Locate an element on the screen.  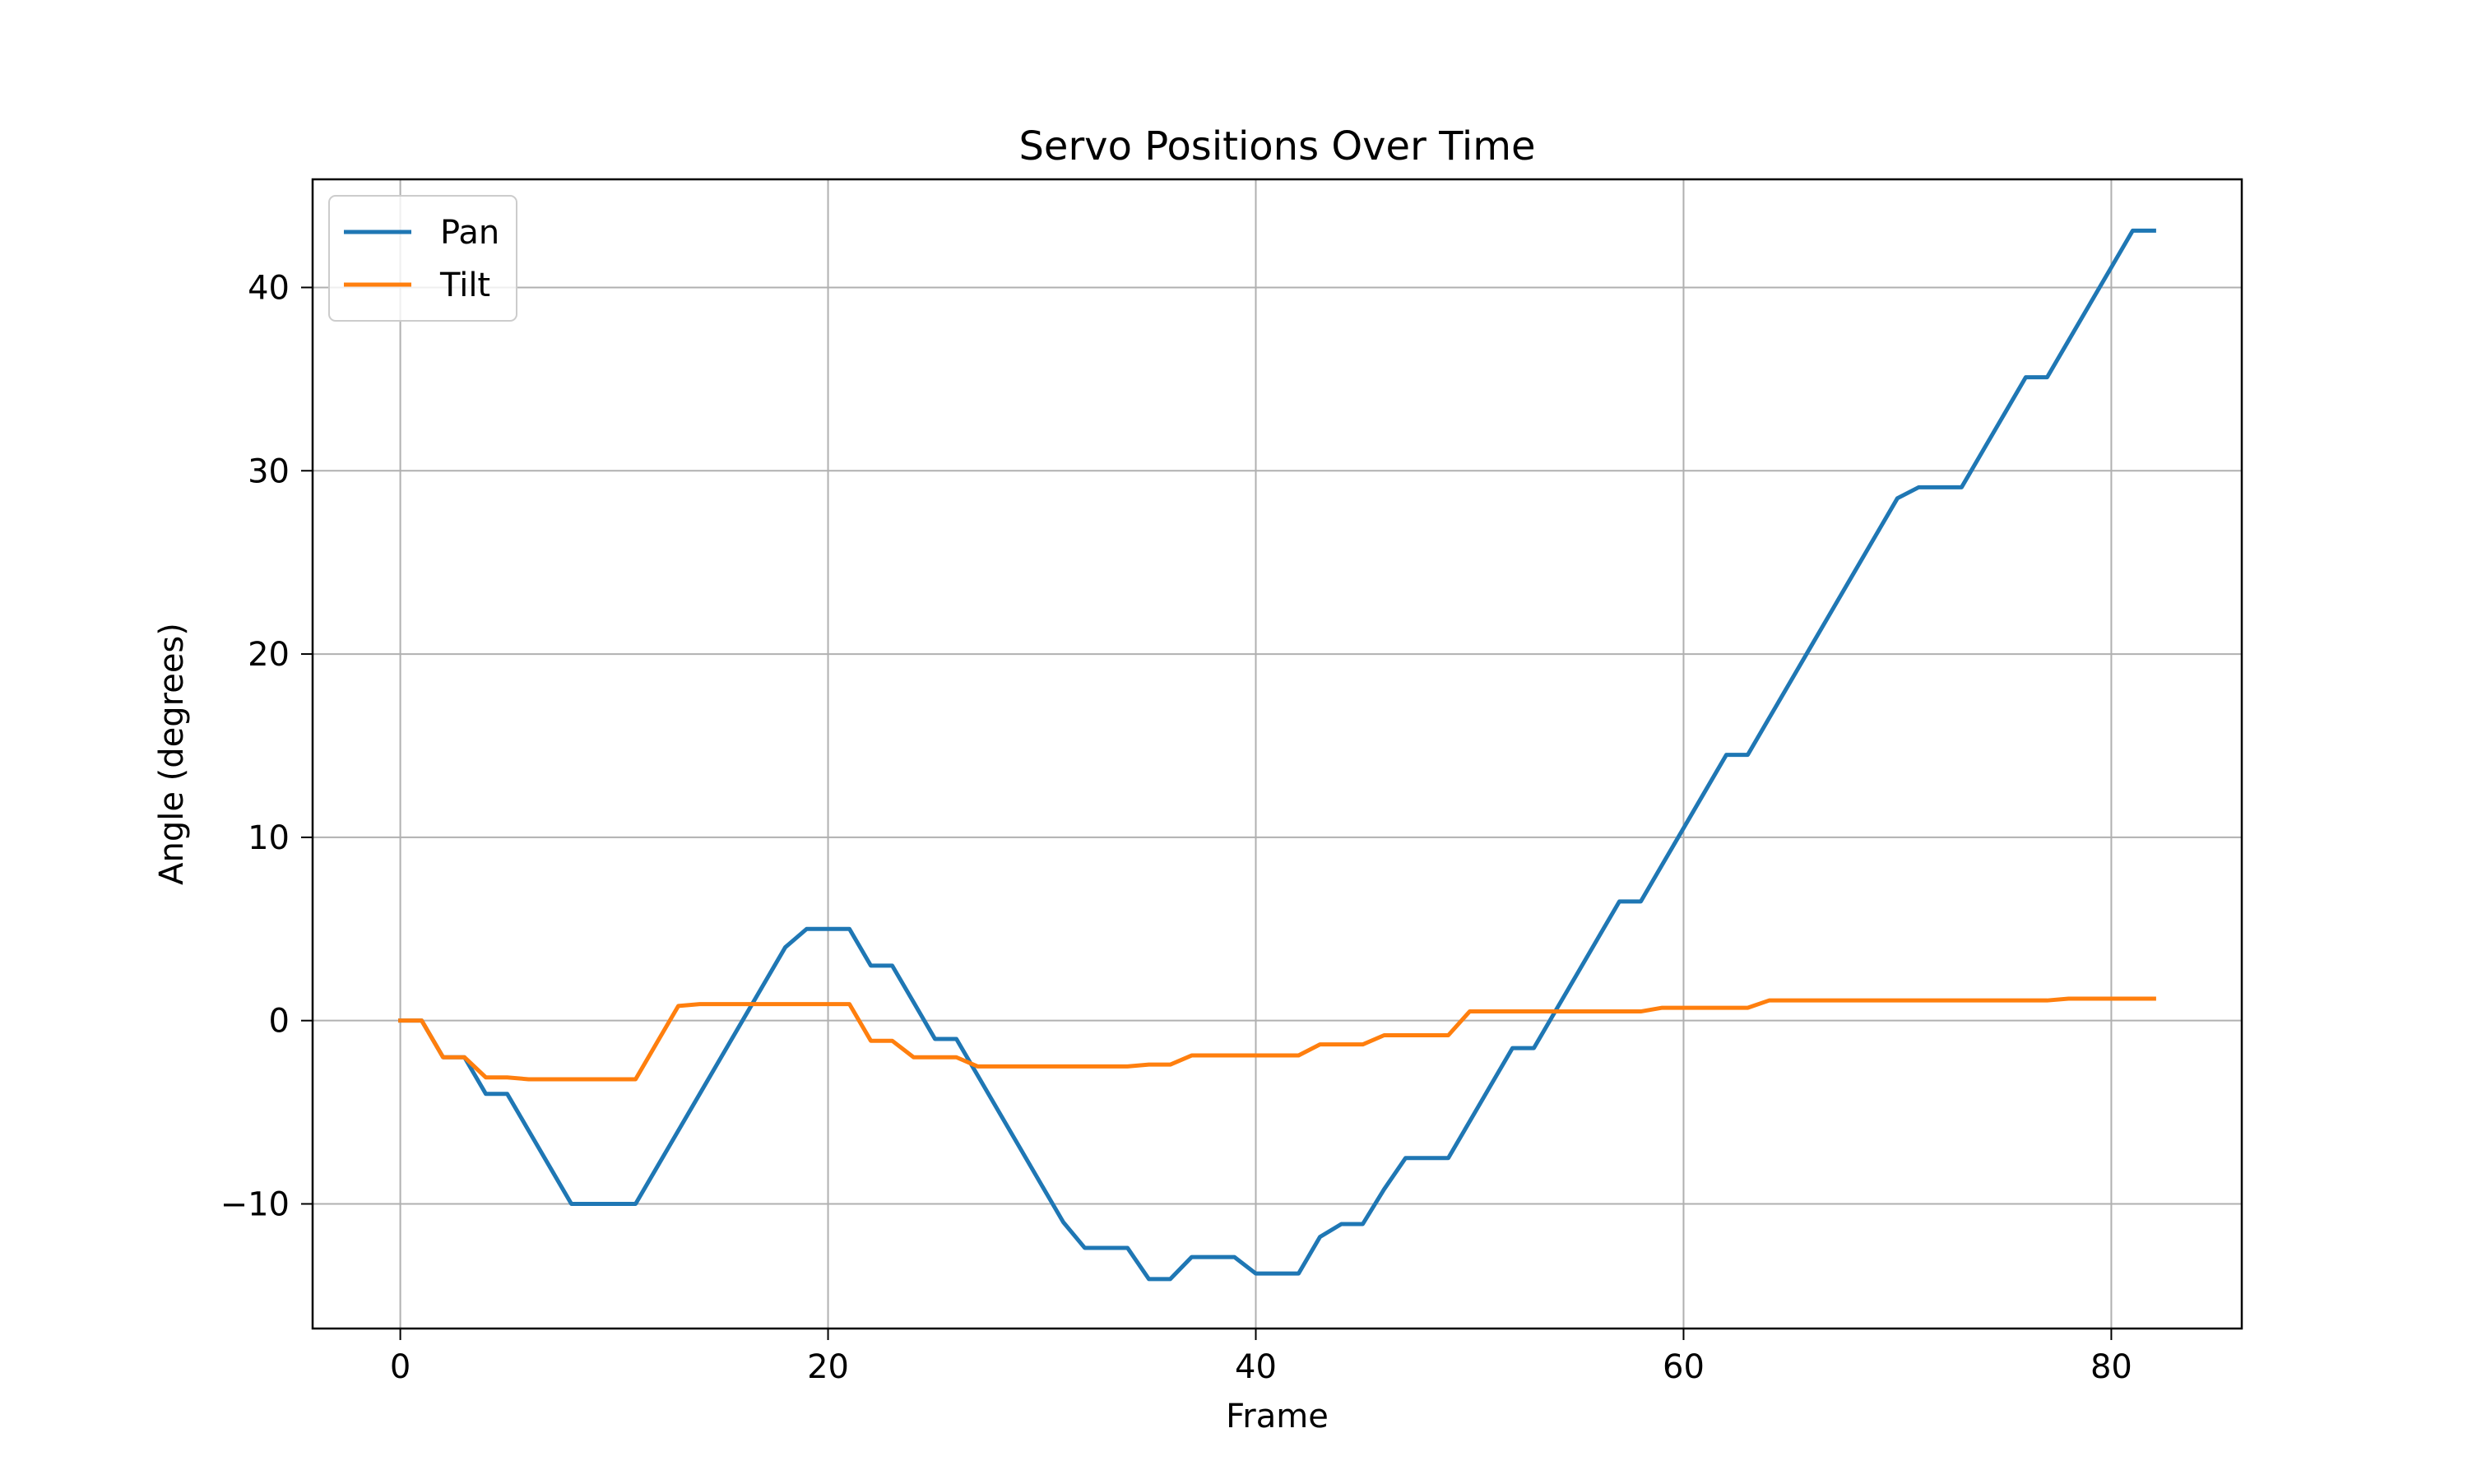
y-tick-label: 20 is located at coordinates (269, 655).